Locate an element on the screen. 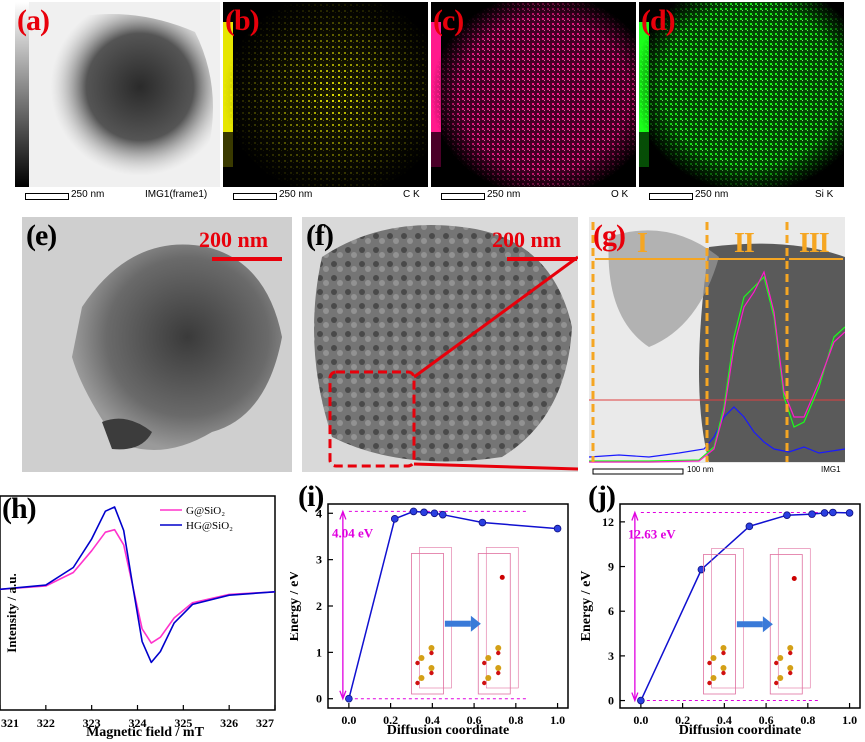  legend-label: G@SiO₂ is located at coordinates (205, 511).